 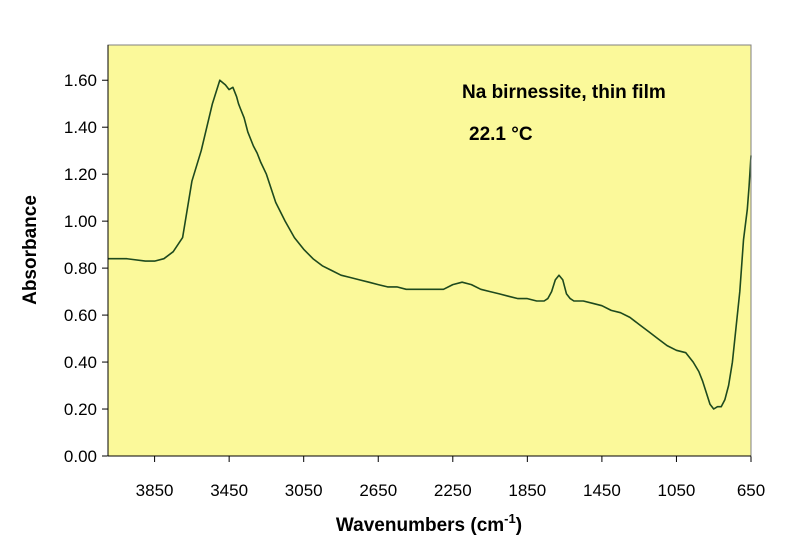 What do you see at coordinates (527, 490) in the screenshot?
I see `x-tick-label: 1850` at bounding box center [527, 490].